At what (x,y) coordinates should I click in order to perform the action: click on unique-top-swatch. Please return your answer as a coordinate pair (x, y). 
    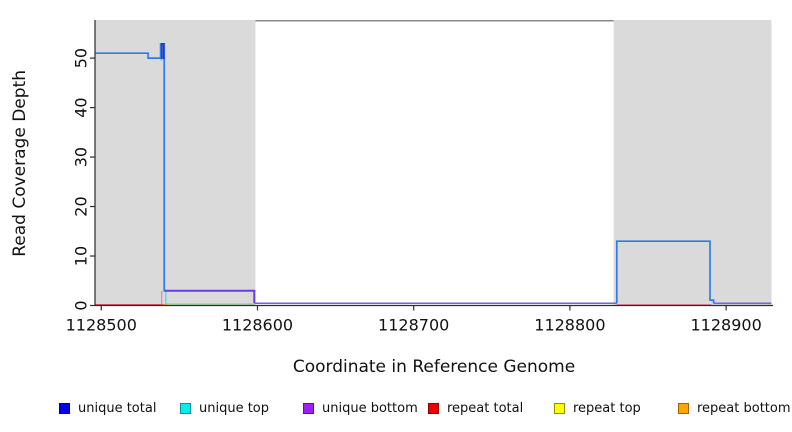
    Looking at the image, I should click on (185, 408).